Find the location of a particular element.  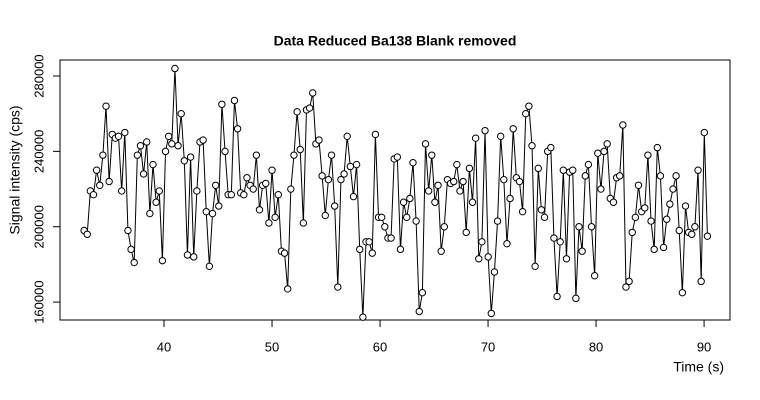

x-tick-label: 50 is located at coordinates (272, 346).